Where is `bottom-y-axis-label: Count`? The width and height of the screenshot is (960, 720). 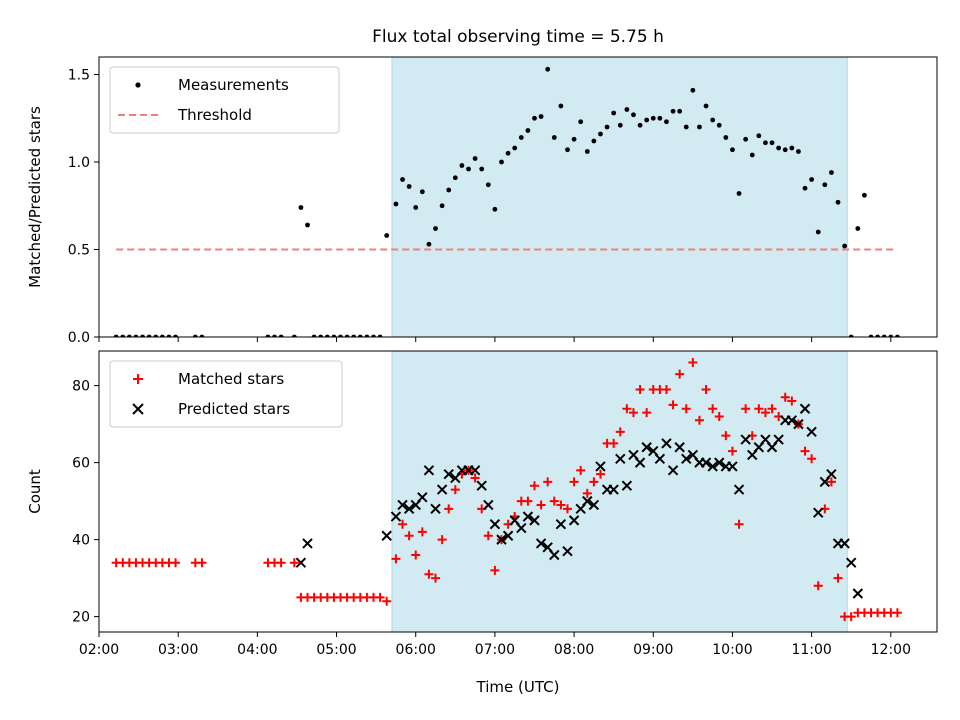 bottom-y-axis-label: Count is located at coordinates (35, 491).